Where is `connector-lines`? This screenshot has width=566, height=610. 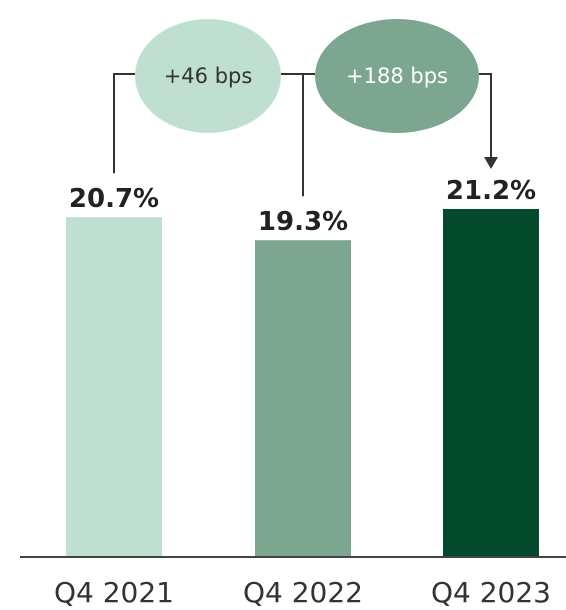 connector-lines is located at coordinates (305, 135).